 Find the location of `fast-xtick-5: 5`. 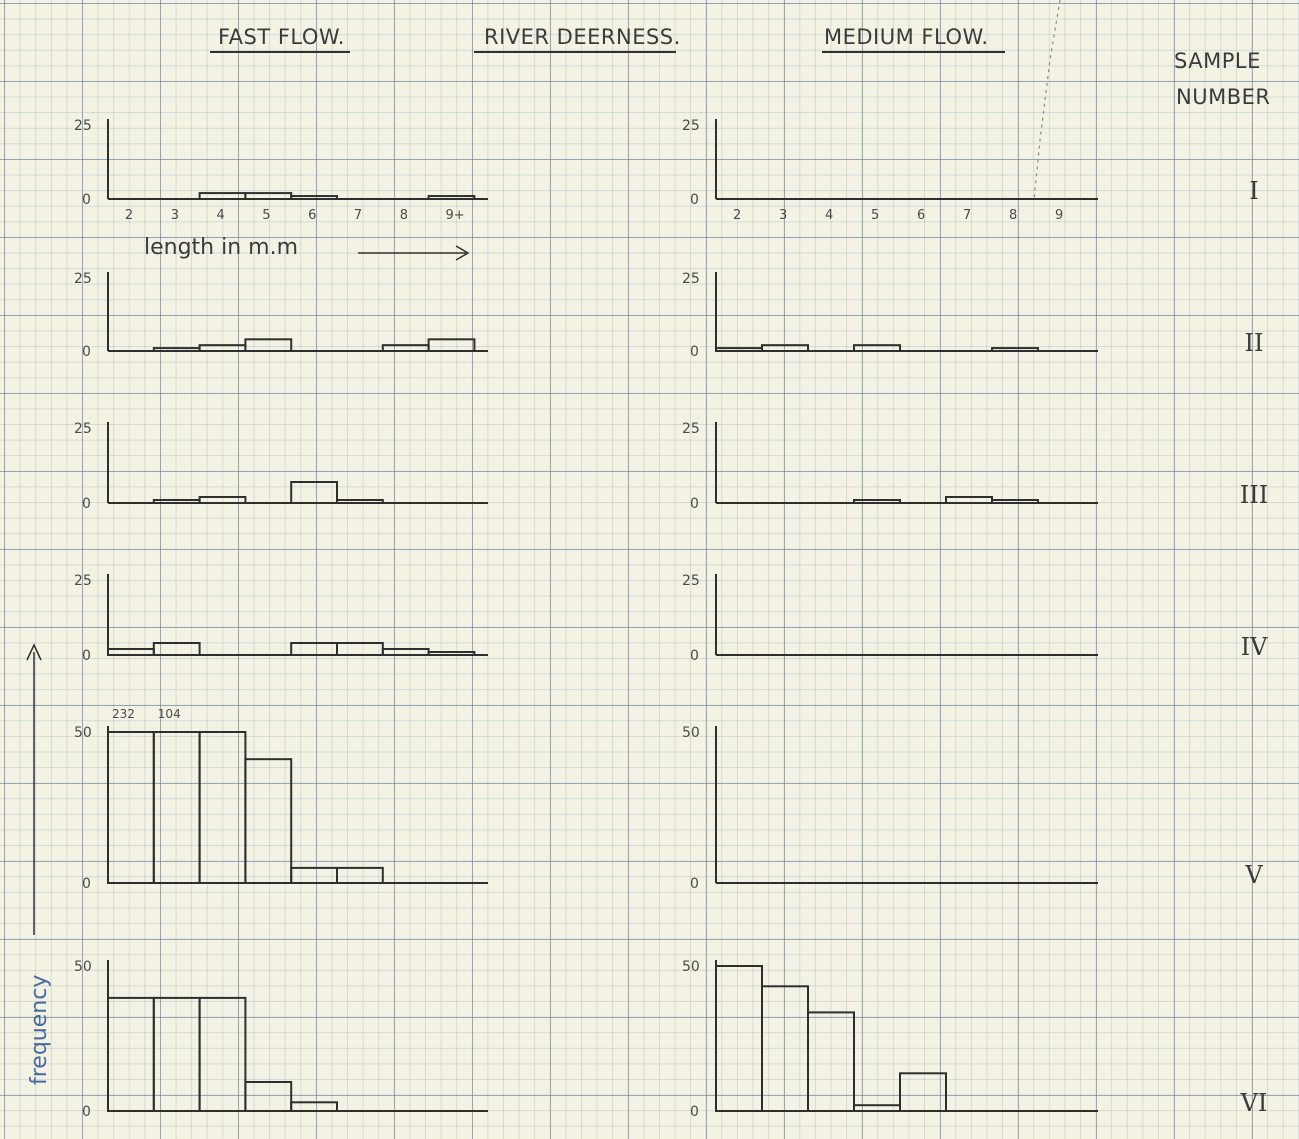

fast-xtick-5: 5 is located at coordinates (266, 215).